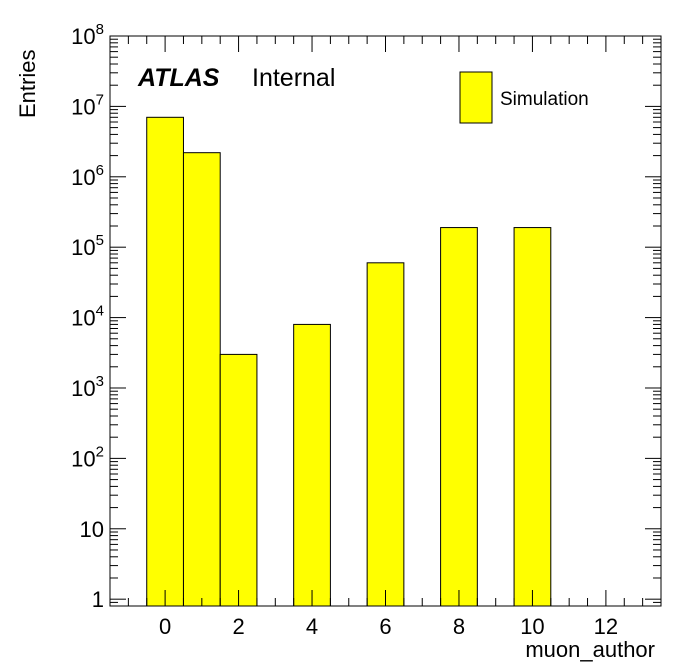 The image size is (696, 672). I want to click on x-tick-labels: 0 2 4 6 8 10 12, so click(388, 626).